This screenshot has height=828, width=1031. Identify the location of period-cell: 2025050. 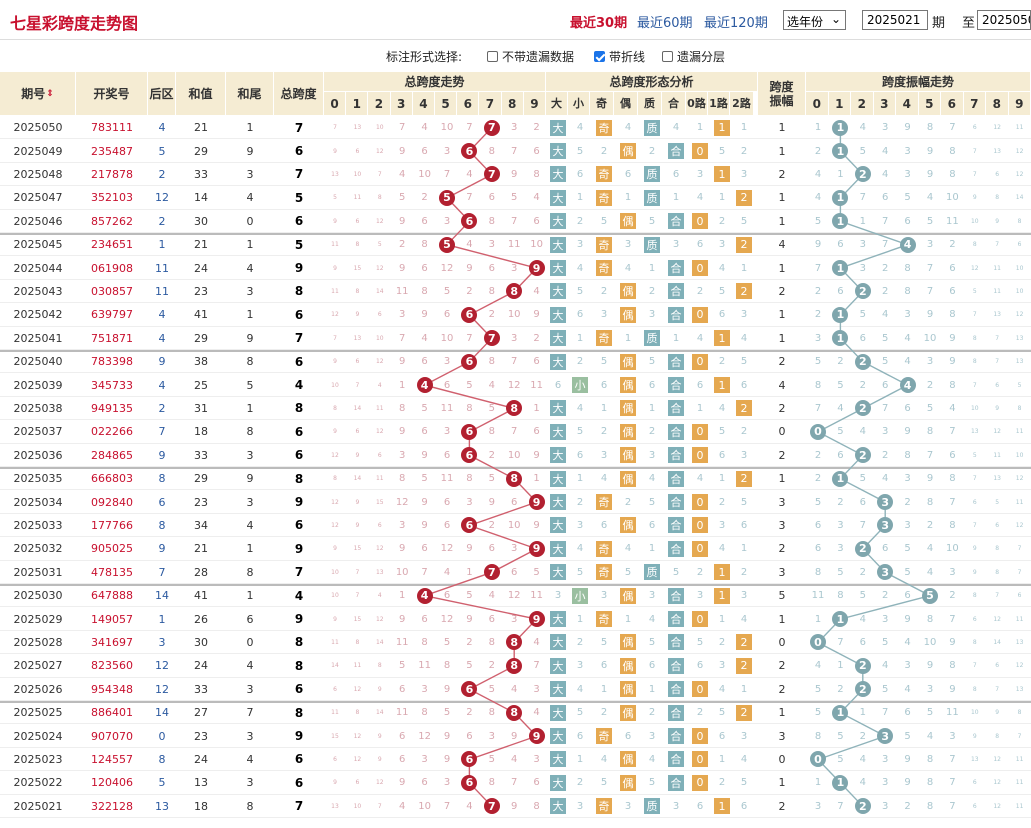
(38, 128).